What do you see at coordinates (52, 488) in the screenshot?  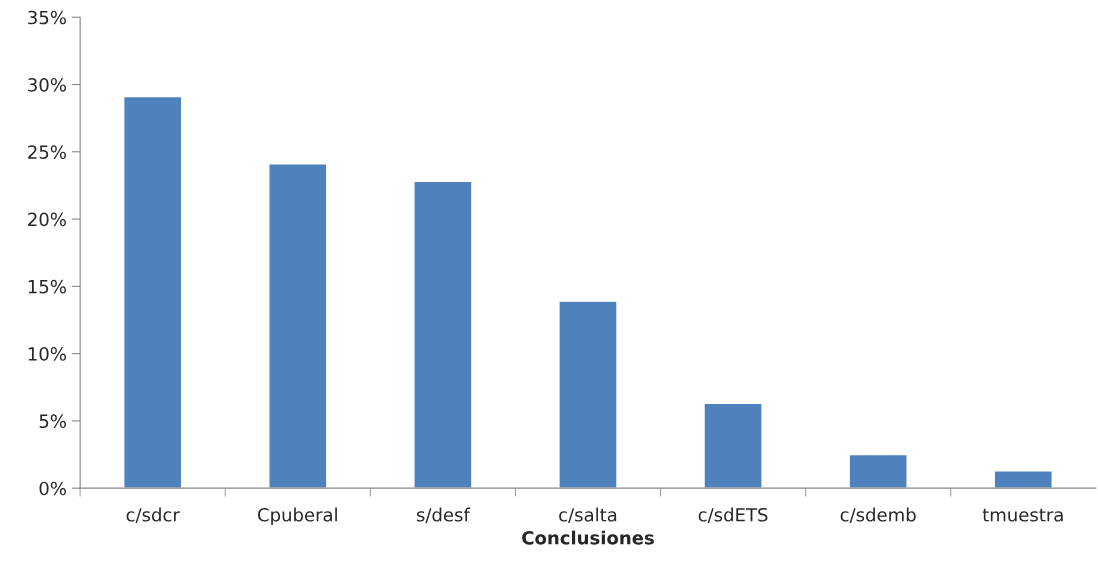 I see `y-tick-label: 0%` at bounding box center [52, 488].